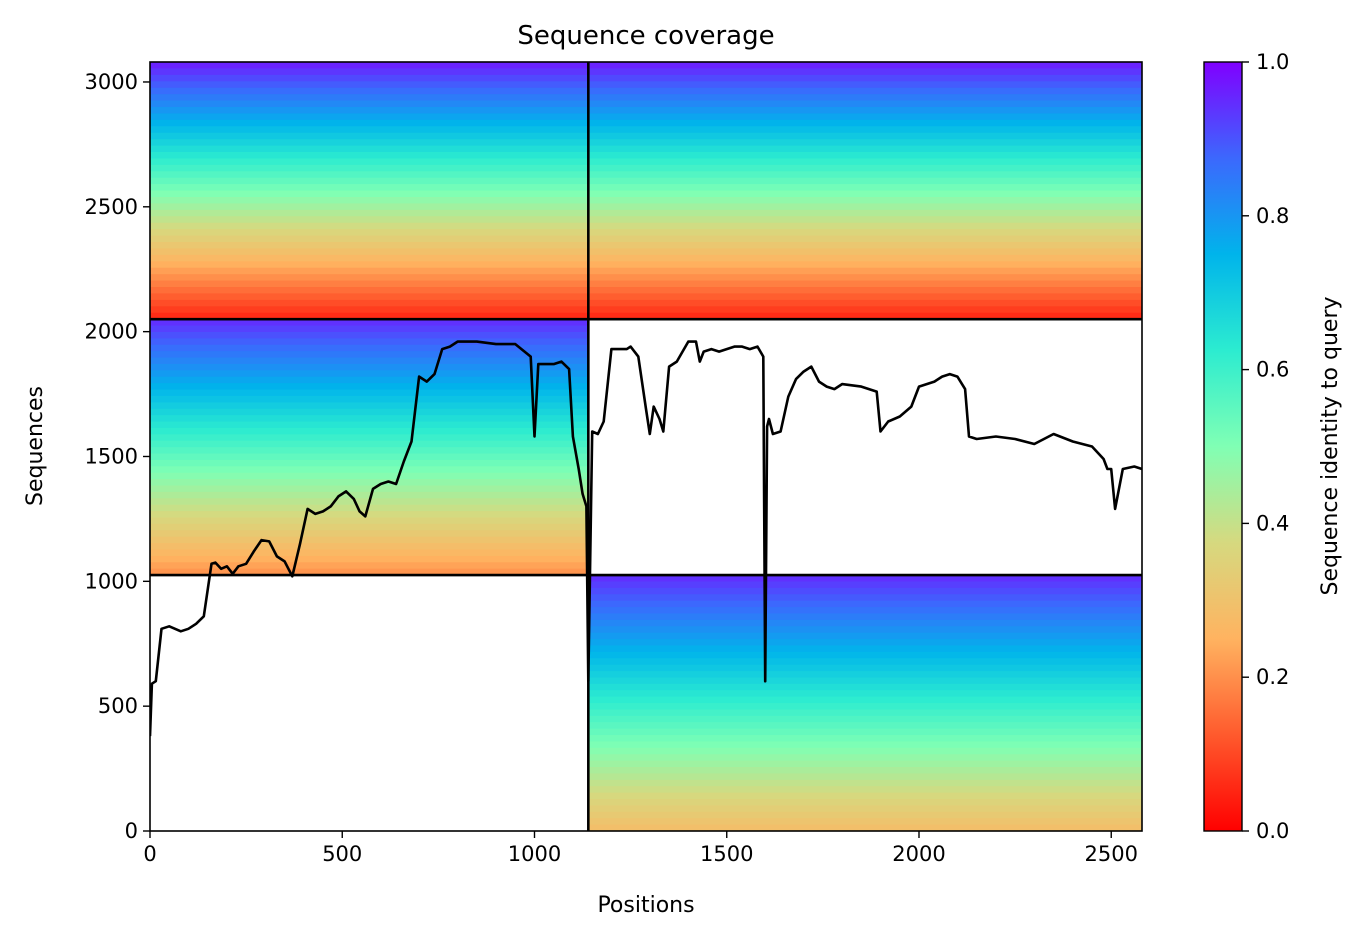 The image size is (1364, 939). I want to click on y-axis-label: Sequences, so click(35, 446).